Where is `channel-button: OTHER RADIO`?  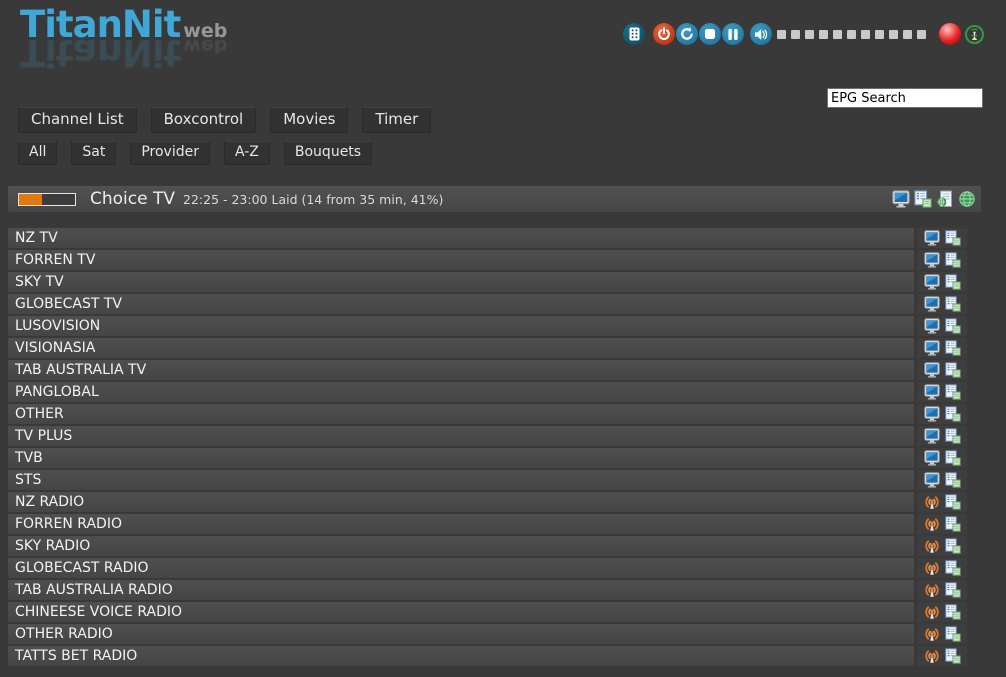
channel-button: OTHER RADIO is located at coordinates (461, 634).